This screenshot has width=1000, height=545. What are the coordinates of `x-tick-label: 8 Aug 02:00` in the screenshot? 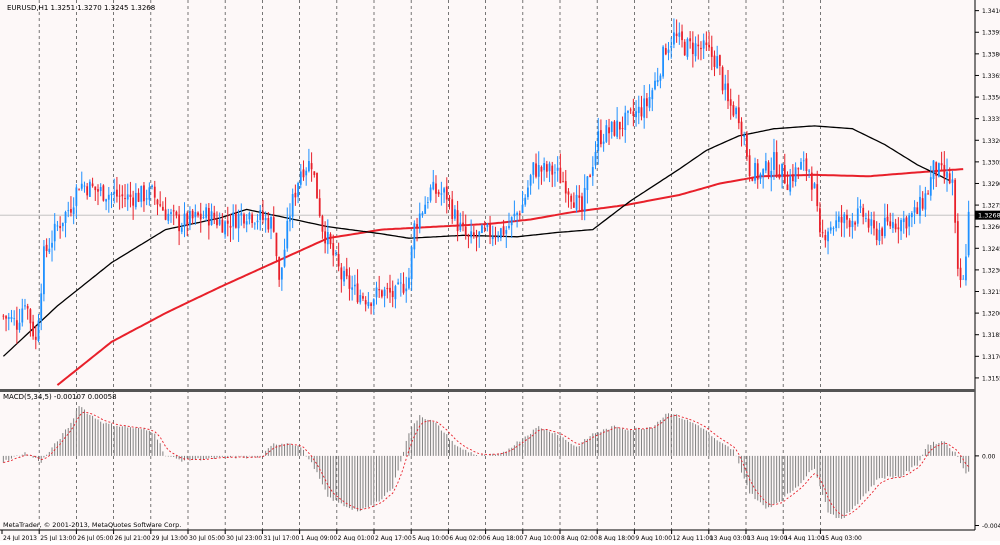 It's located at (579, 538).